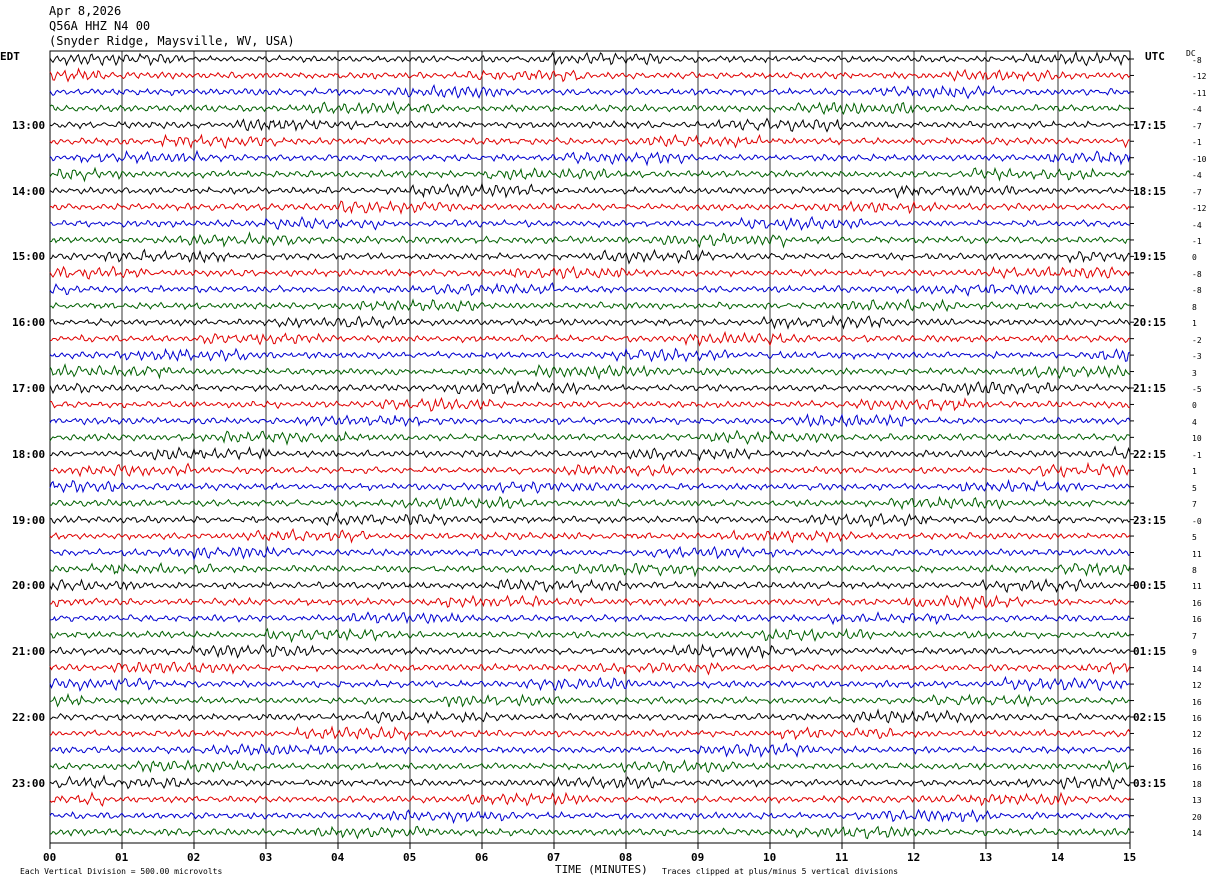  I want to click on dc-offset-label: -7, so click(1197, 192).